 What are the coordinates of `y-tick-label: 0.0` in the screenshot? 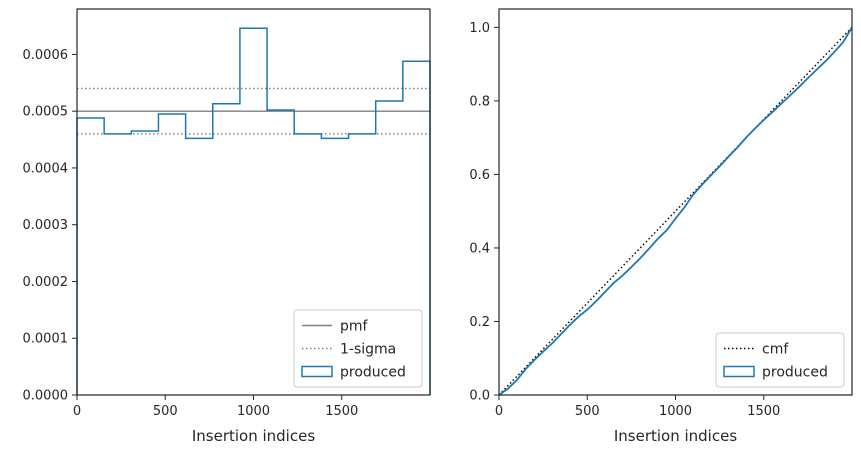 It's located at (479, 396).